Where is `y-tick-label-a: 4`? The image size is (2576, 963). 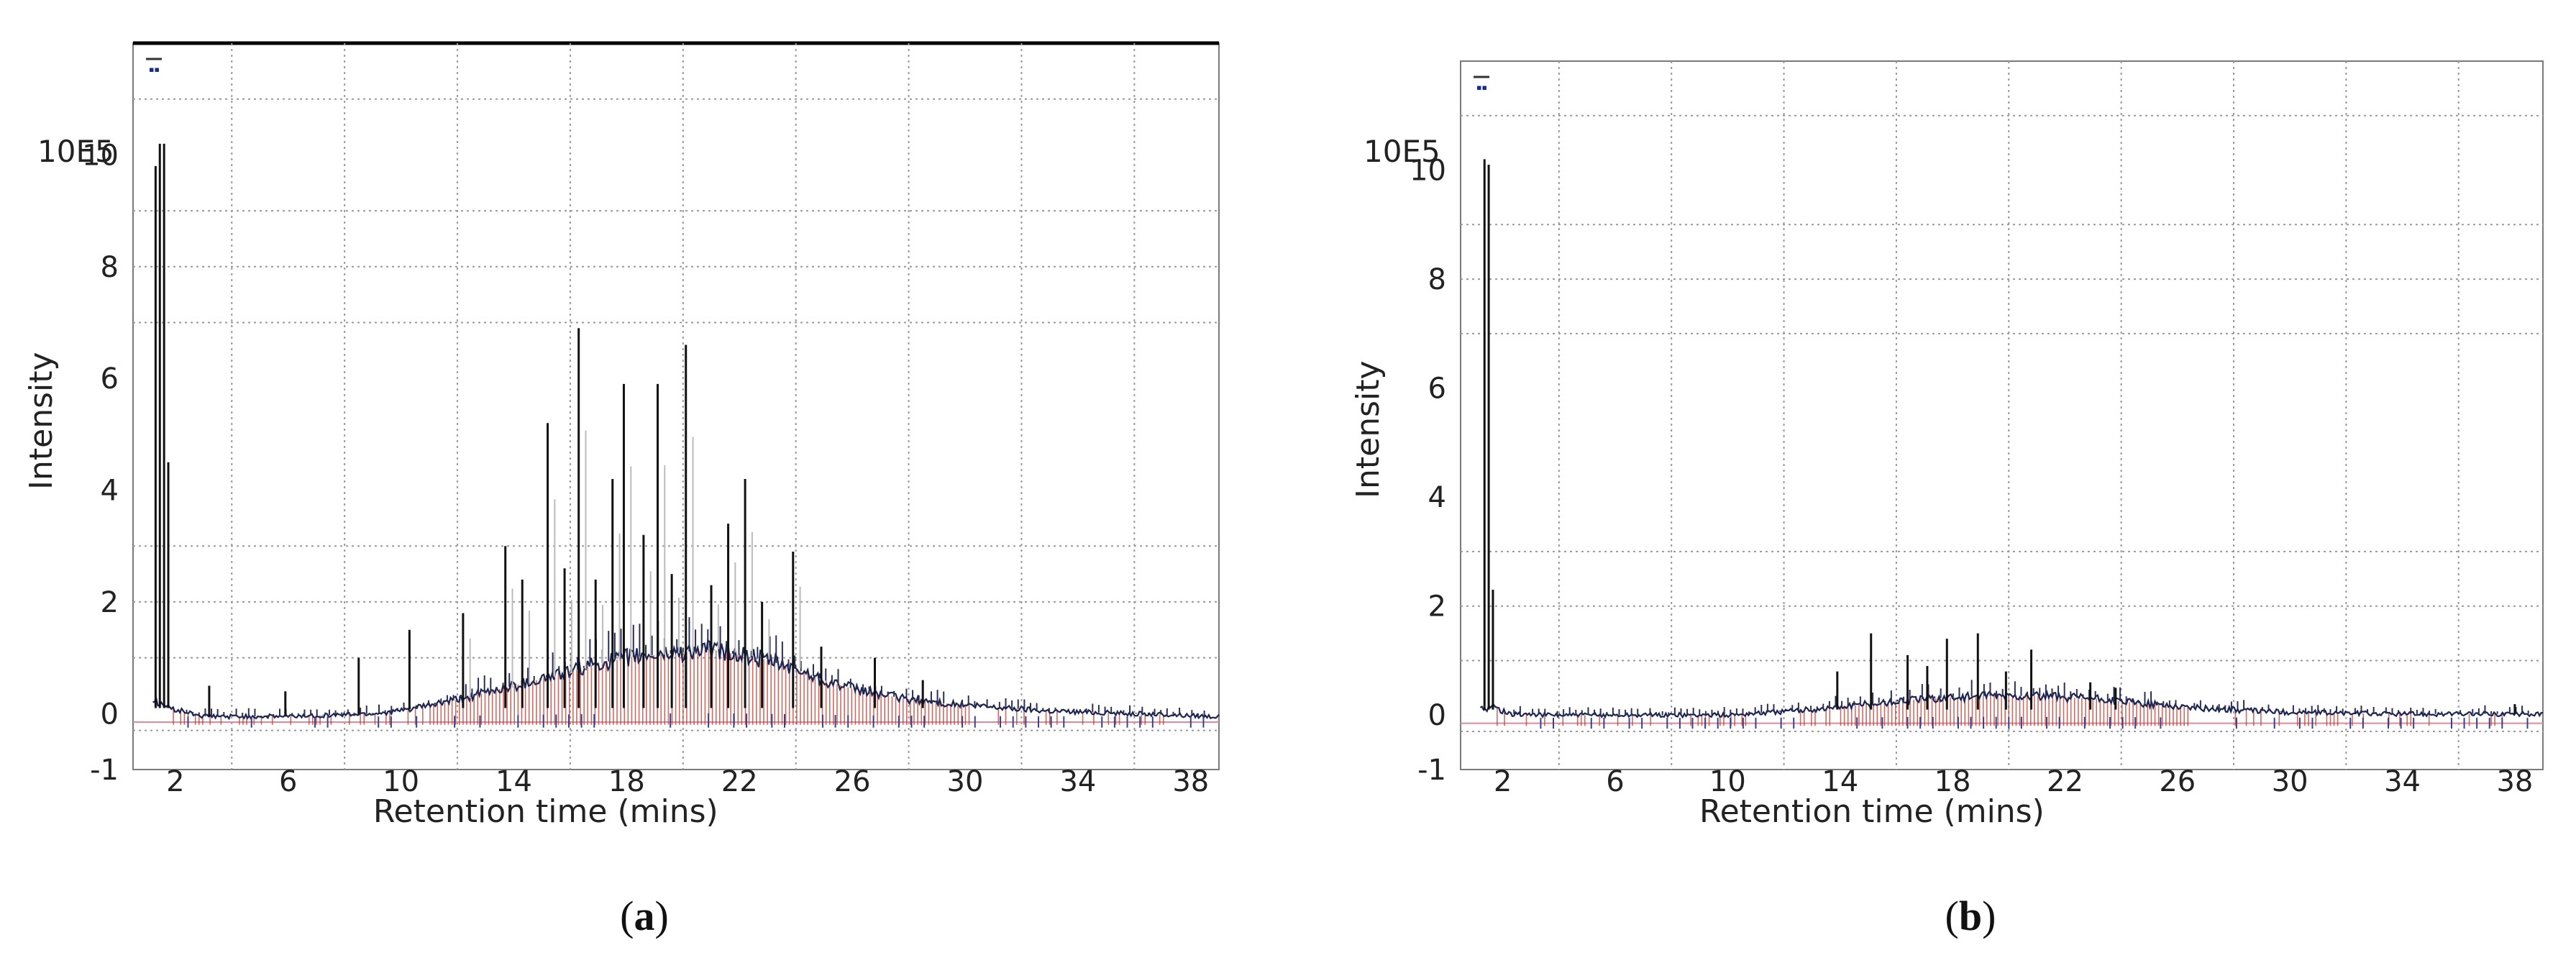
y-tick-label-a: 4 is located at coordinates (110, 491).